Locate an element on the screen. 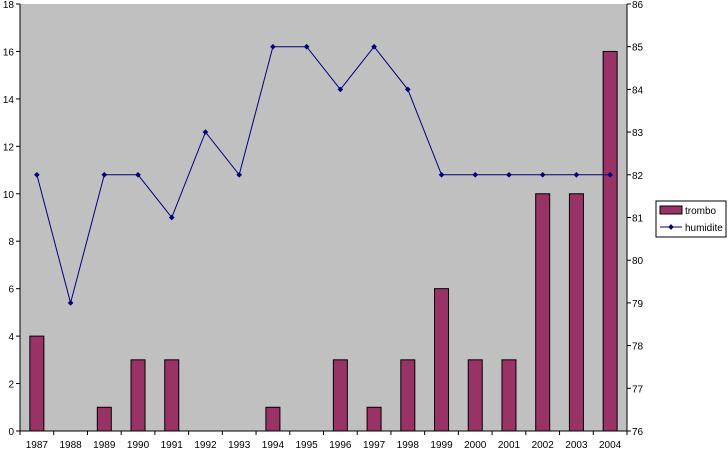 The height and width of the screenshot is (453, 728). humidite-point-2004 is located at coordinates (610, 174).